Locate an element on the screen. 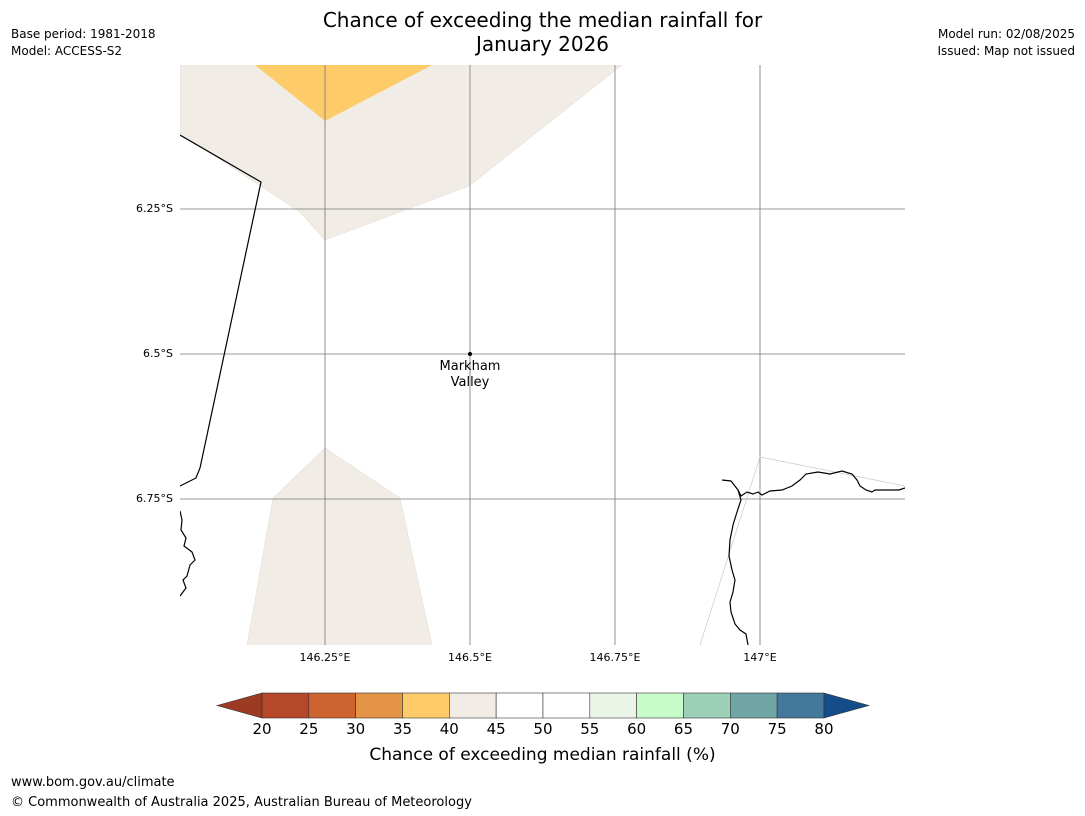  colorbar-tick-label: 50 is located at coordinates (543, 729).